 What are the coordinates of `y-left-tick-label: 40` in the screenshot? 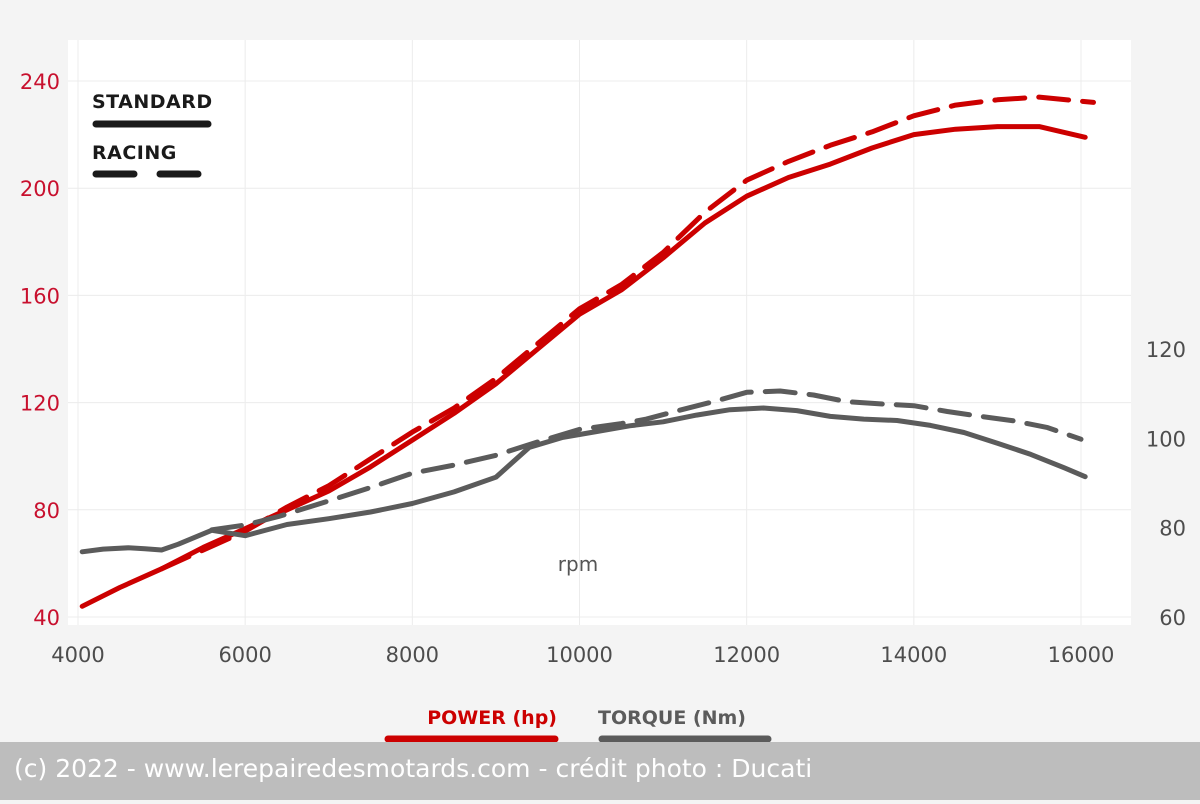 It's located at (46, 618).